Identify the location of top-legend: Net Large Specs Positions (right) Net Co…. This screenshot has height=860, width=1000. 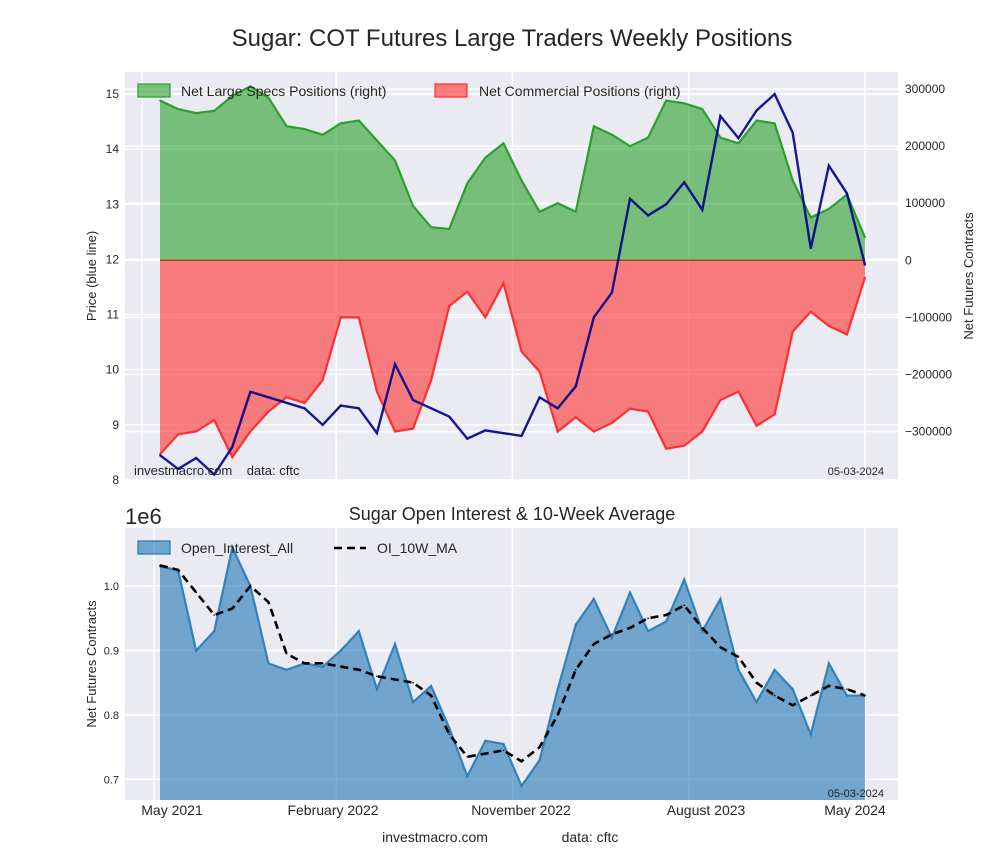
(409, 91).